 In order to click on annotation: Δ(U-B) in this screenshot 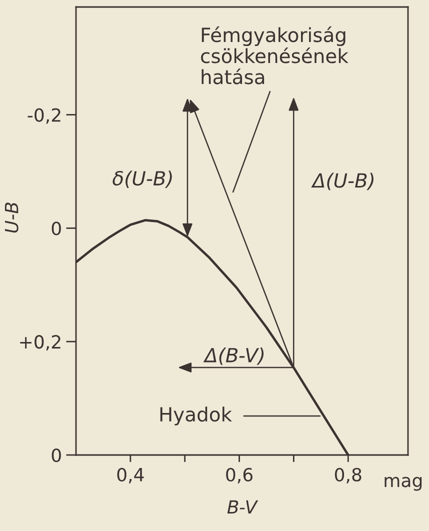, I will do `click(342, 181)`.